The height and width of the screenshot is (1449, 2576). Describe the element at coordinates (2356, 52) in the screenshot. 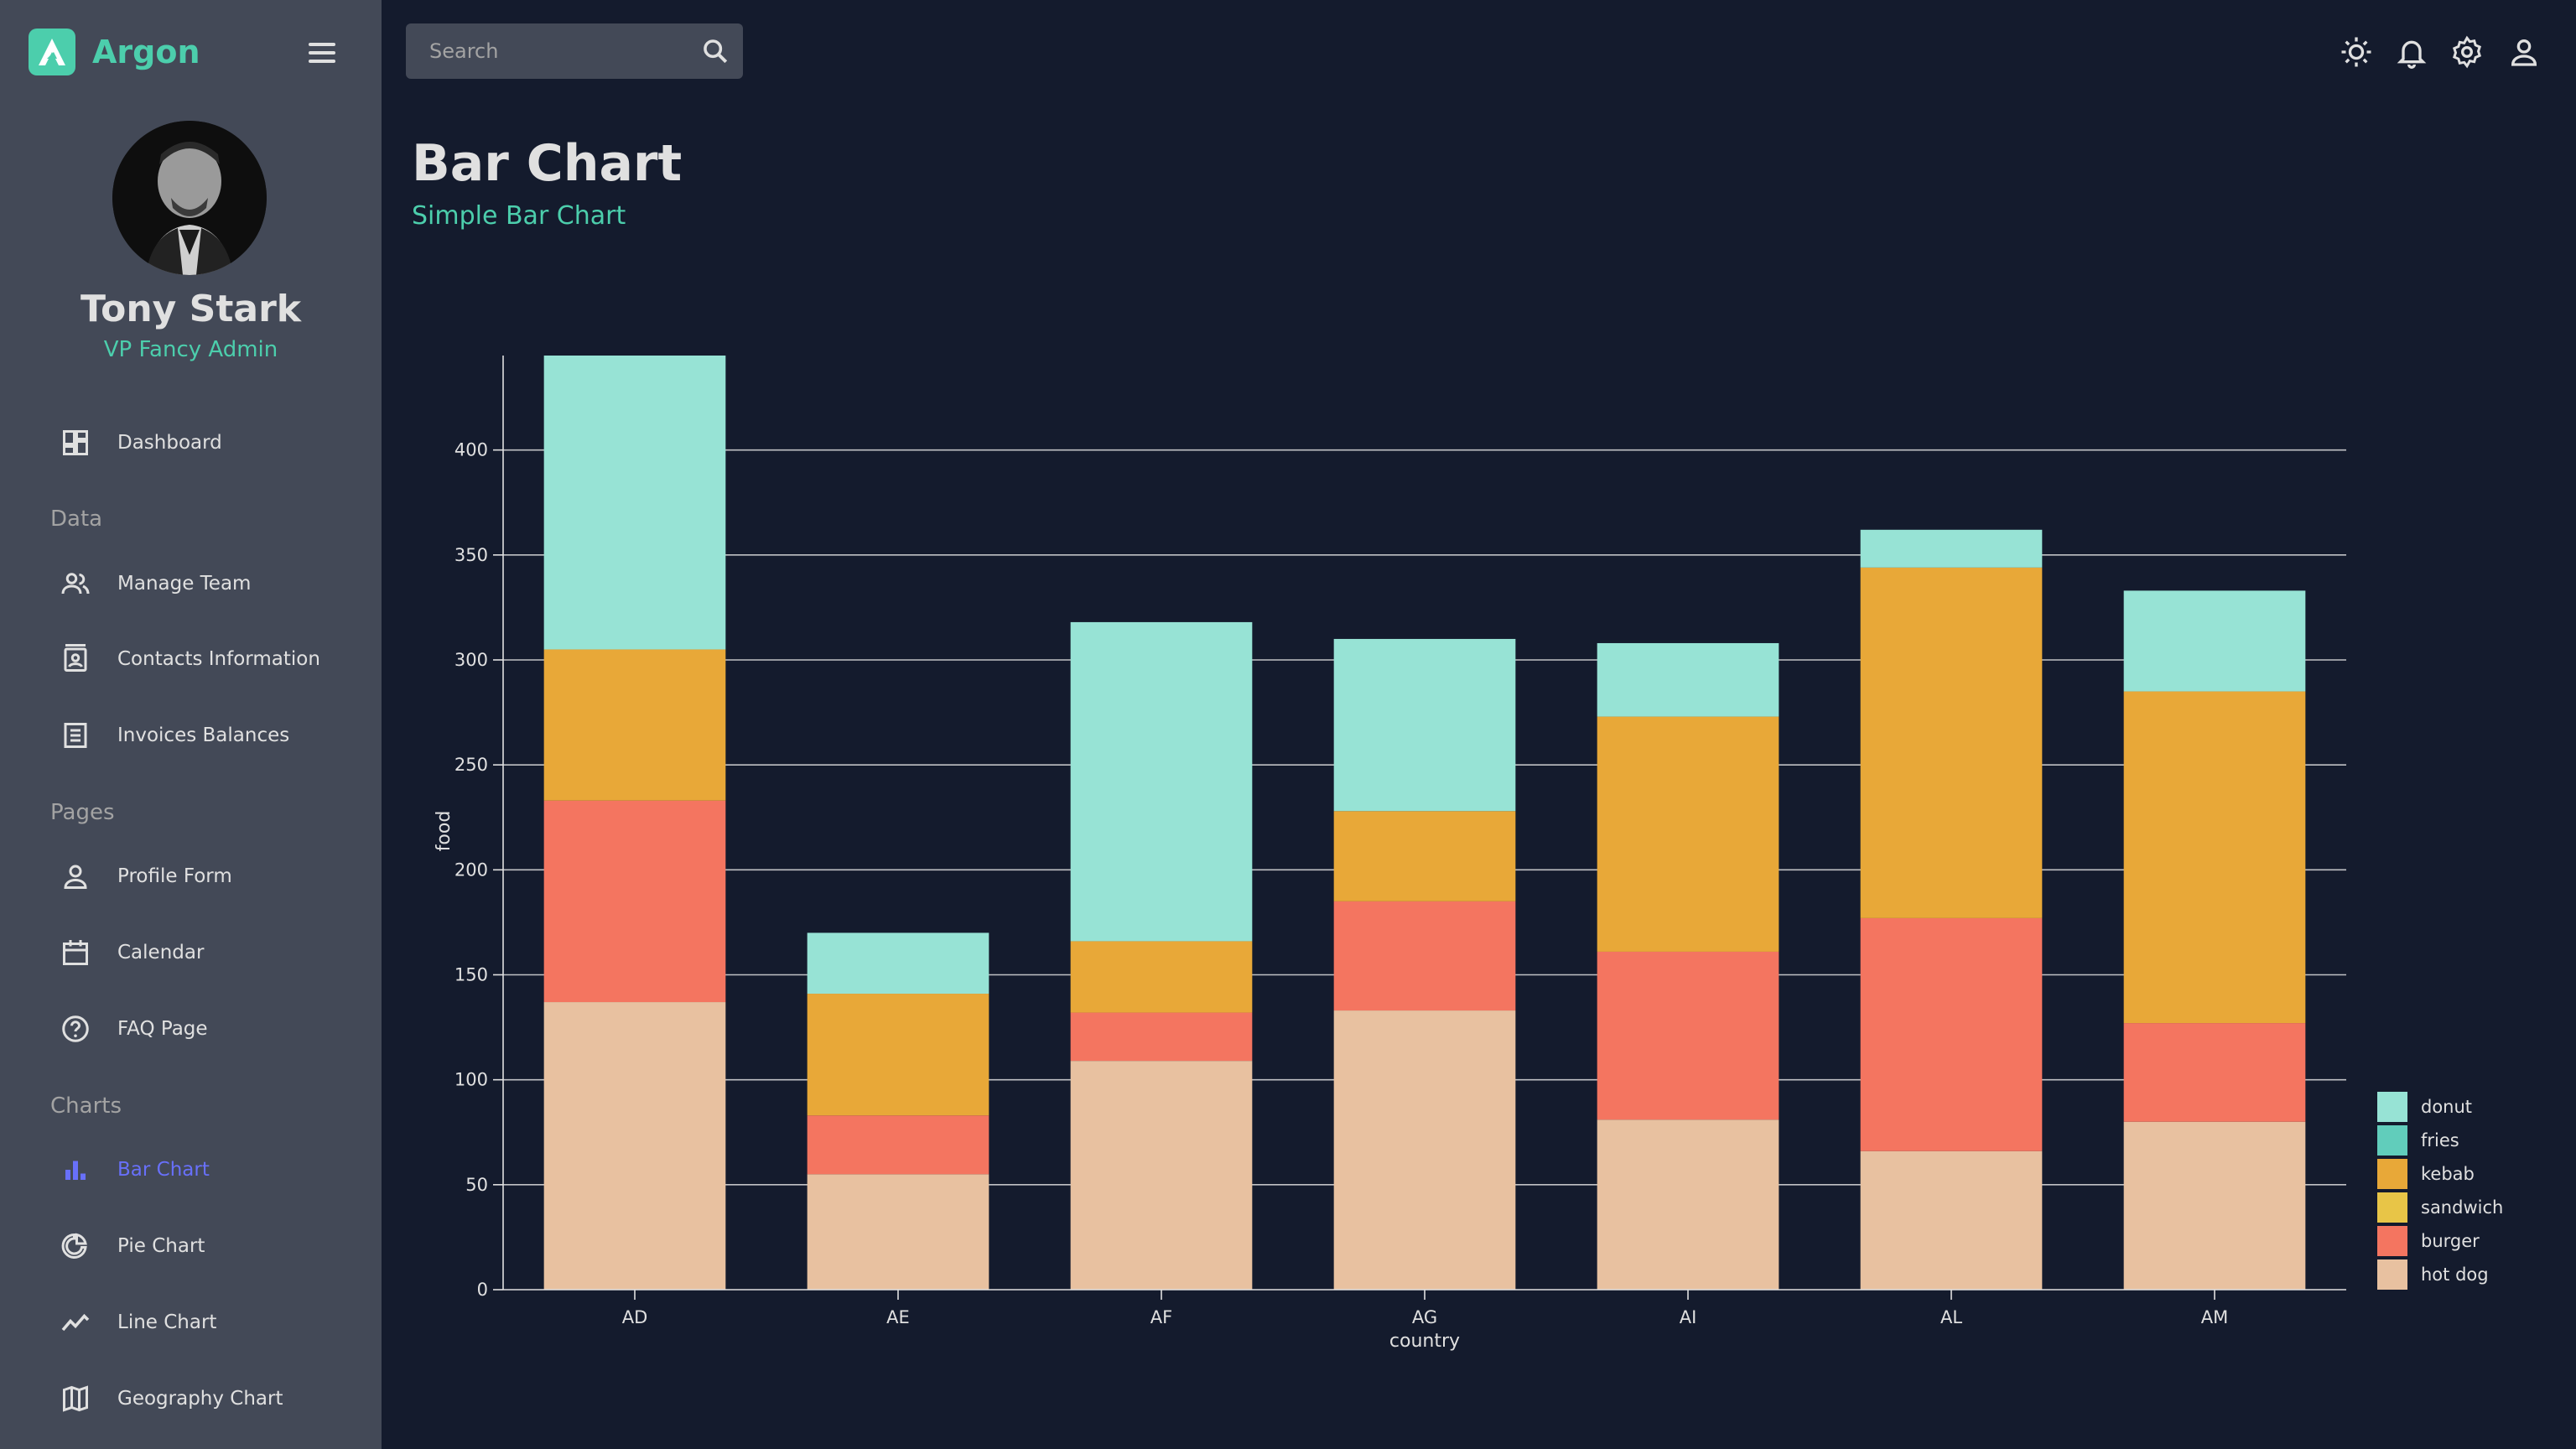

I see `light-mode-icon` at that location.